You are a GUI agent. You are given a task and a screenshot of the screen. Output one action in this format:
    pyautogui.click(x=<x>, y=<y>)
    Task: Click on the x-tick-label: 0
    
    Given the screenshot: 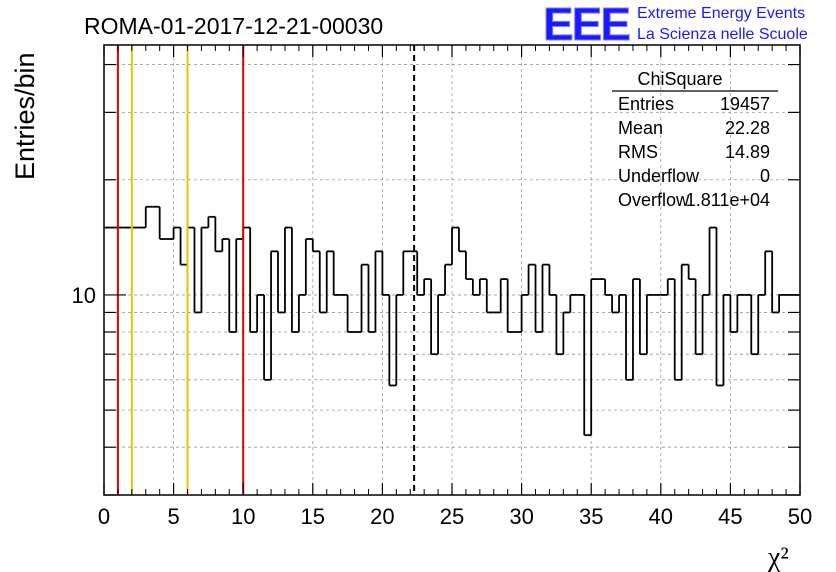 What is the action you would take?
    pyautogui.click(x=104, y=516)
    